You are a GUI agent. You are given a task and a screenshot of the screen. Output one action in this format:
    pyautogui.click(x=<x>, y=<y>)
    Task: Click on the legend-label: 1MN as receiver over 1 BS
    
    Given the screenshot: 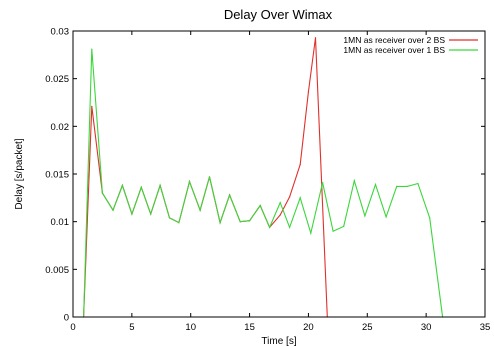 What is the action you would take?
    pyautogui.click(x=394, y=50)
    